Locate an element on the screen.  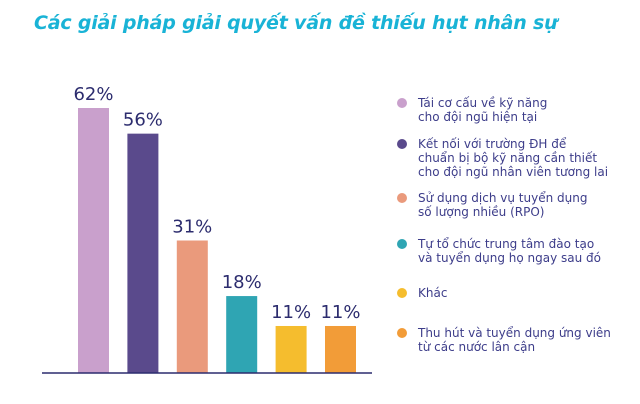
legend-label-3-line-1: Sử dụng dịch vụ tuyển dụng is located at coordinates (502, 198).